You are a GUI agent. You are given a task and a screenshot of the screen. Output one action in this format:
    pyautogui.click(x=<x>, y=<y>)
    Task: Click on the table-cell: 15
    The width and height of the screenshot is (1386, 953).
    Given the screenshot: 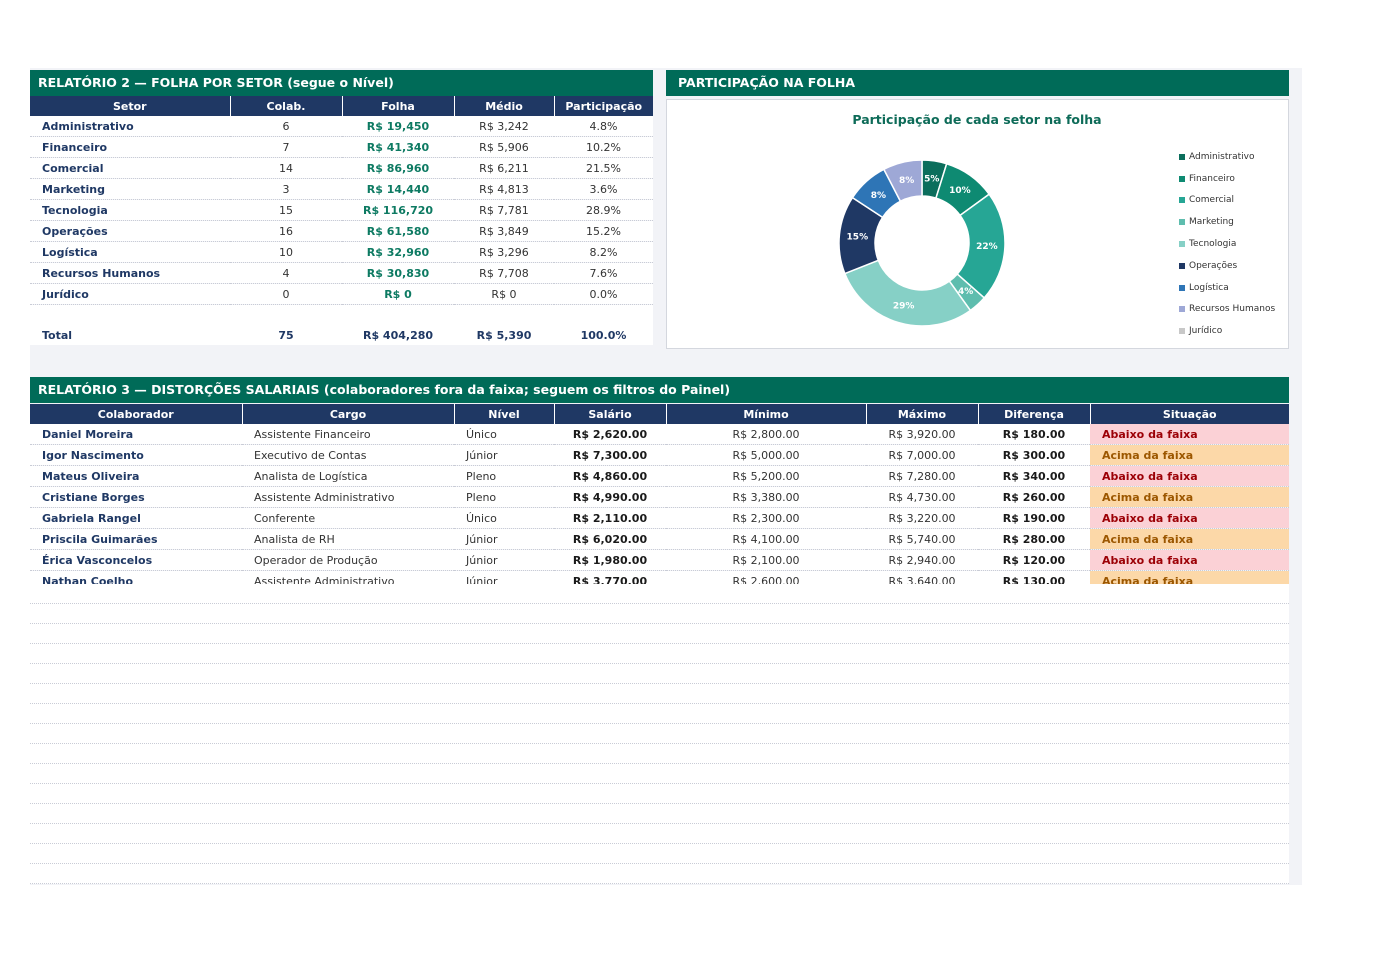 What is the action you would take?
    pyautogui.click(x=286, y=210)
    